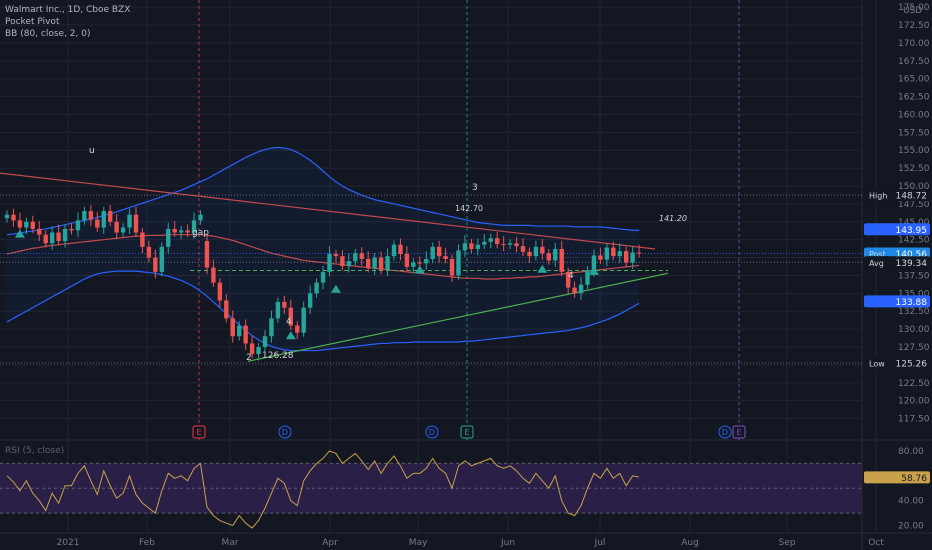  What do you see at coordinates (68, 543) in the screenshot?
I see `time-axis-label: 2021` at bounding box center [68, 543].